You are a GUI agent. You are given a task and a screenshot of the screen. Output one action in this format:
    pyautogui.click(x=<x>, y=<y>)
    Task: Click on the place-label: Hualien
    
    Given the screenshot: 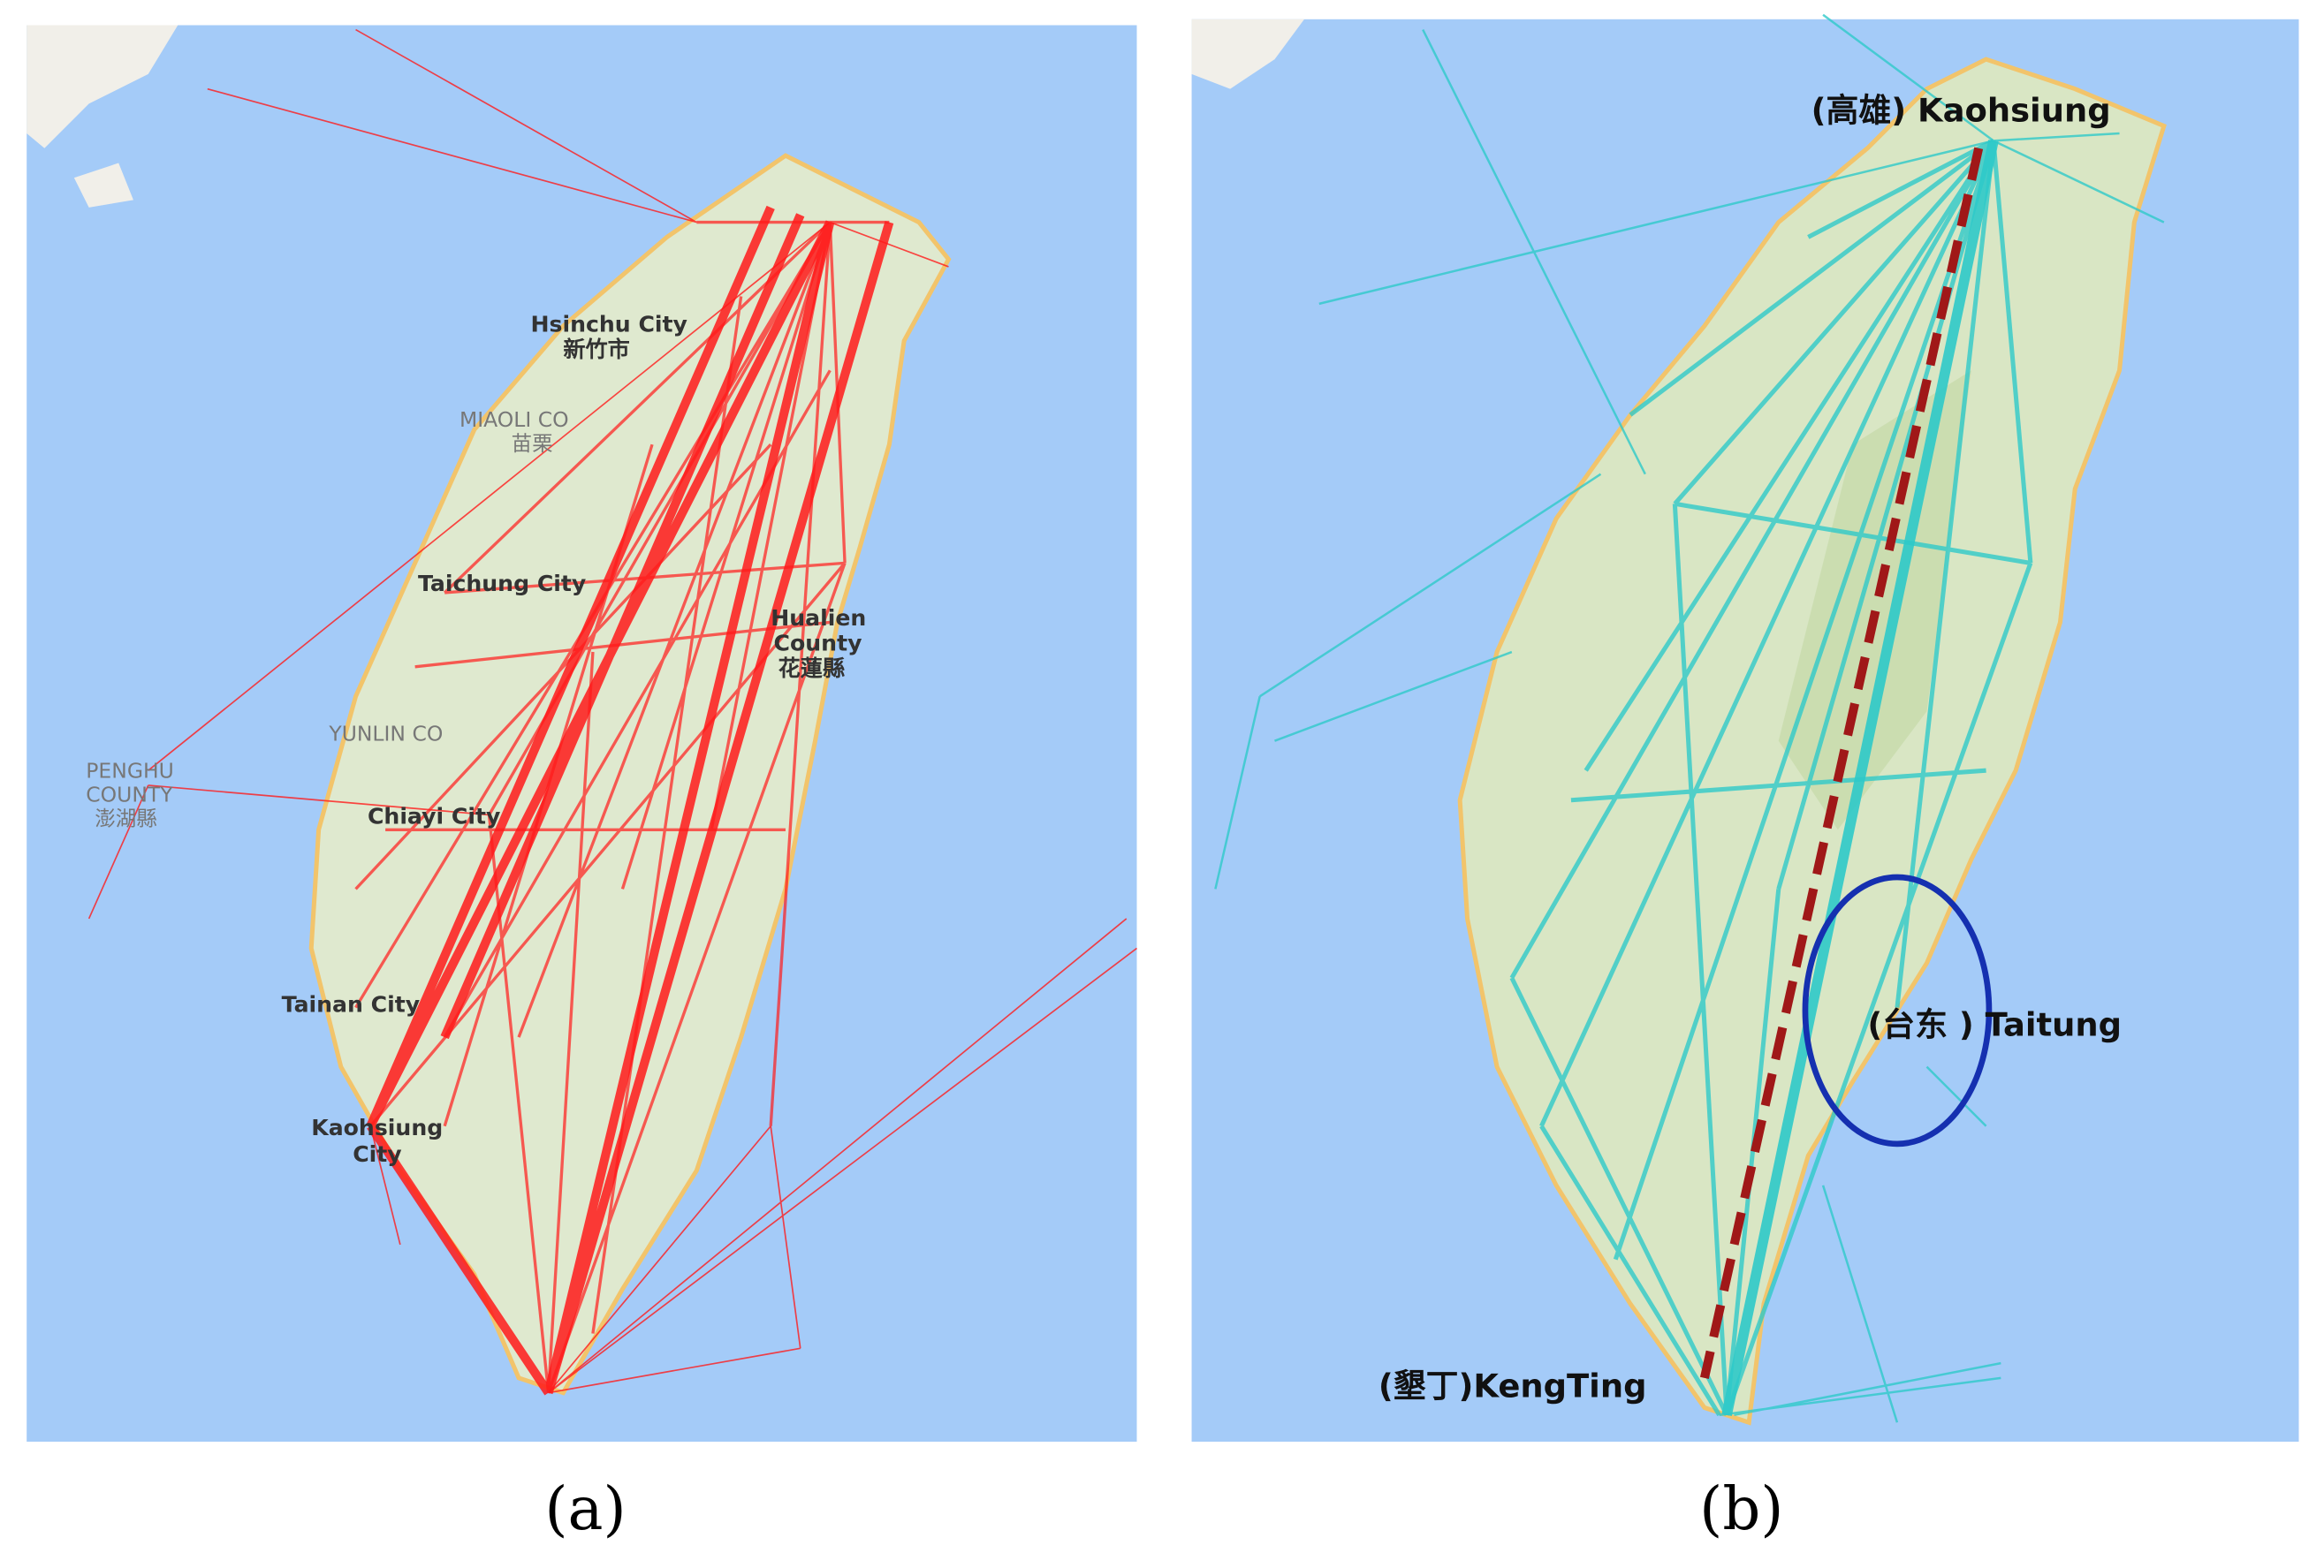 What is the action you would take?
    pyautogui.click(x=819, y=618)
    